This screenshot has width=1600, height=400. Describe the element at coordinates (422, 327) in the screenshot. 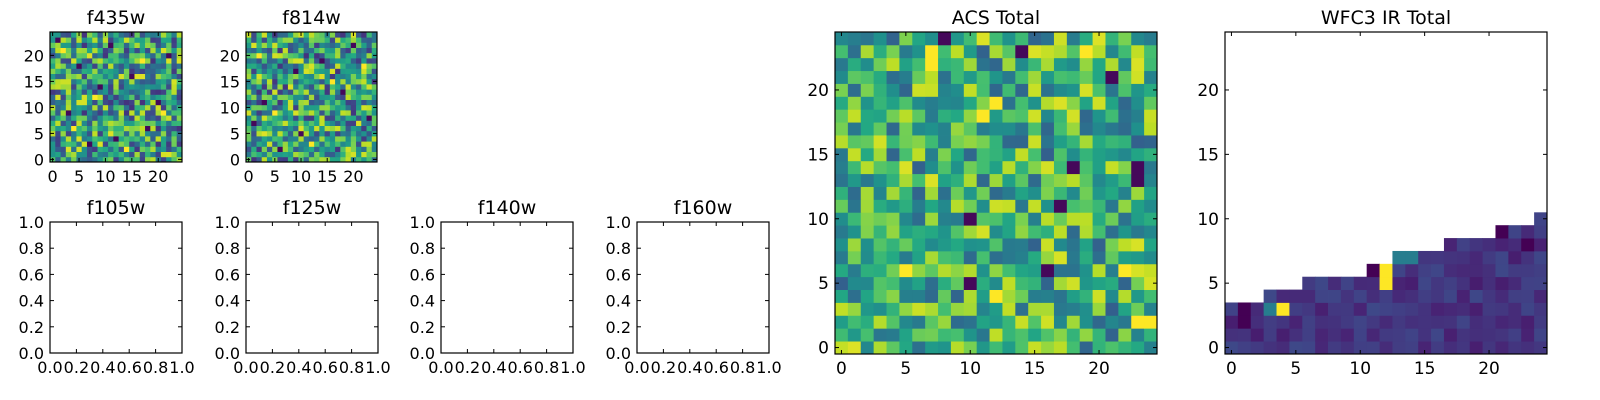

I see `y-tick-label: 0.2` at that location.